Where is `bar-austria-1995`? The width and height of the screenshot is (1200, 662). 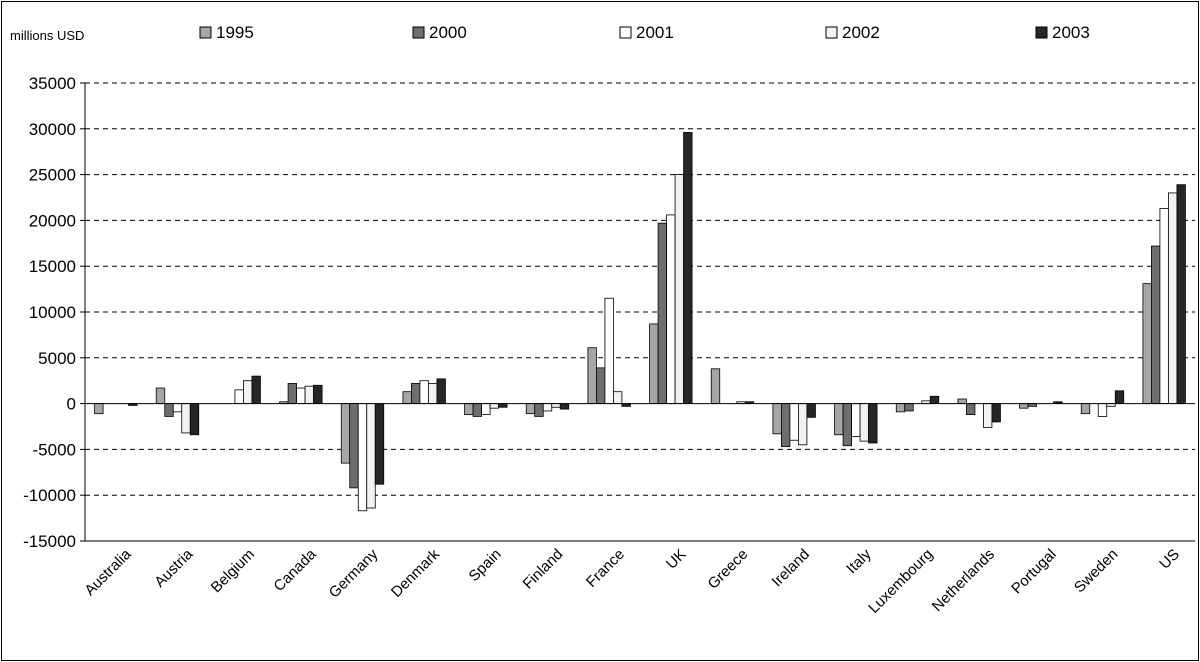 bar-austria-1995 is located at coordinates (160, 396).